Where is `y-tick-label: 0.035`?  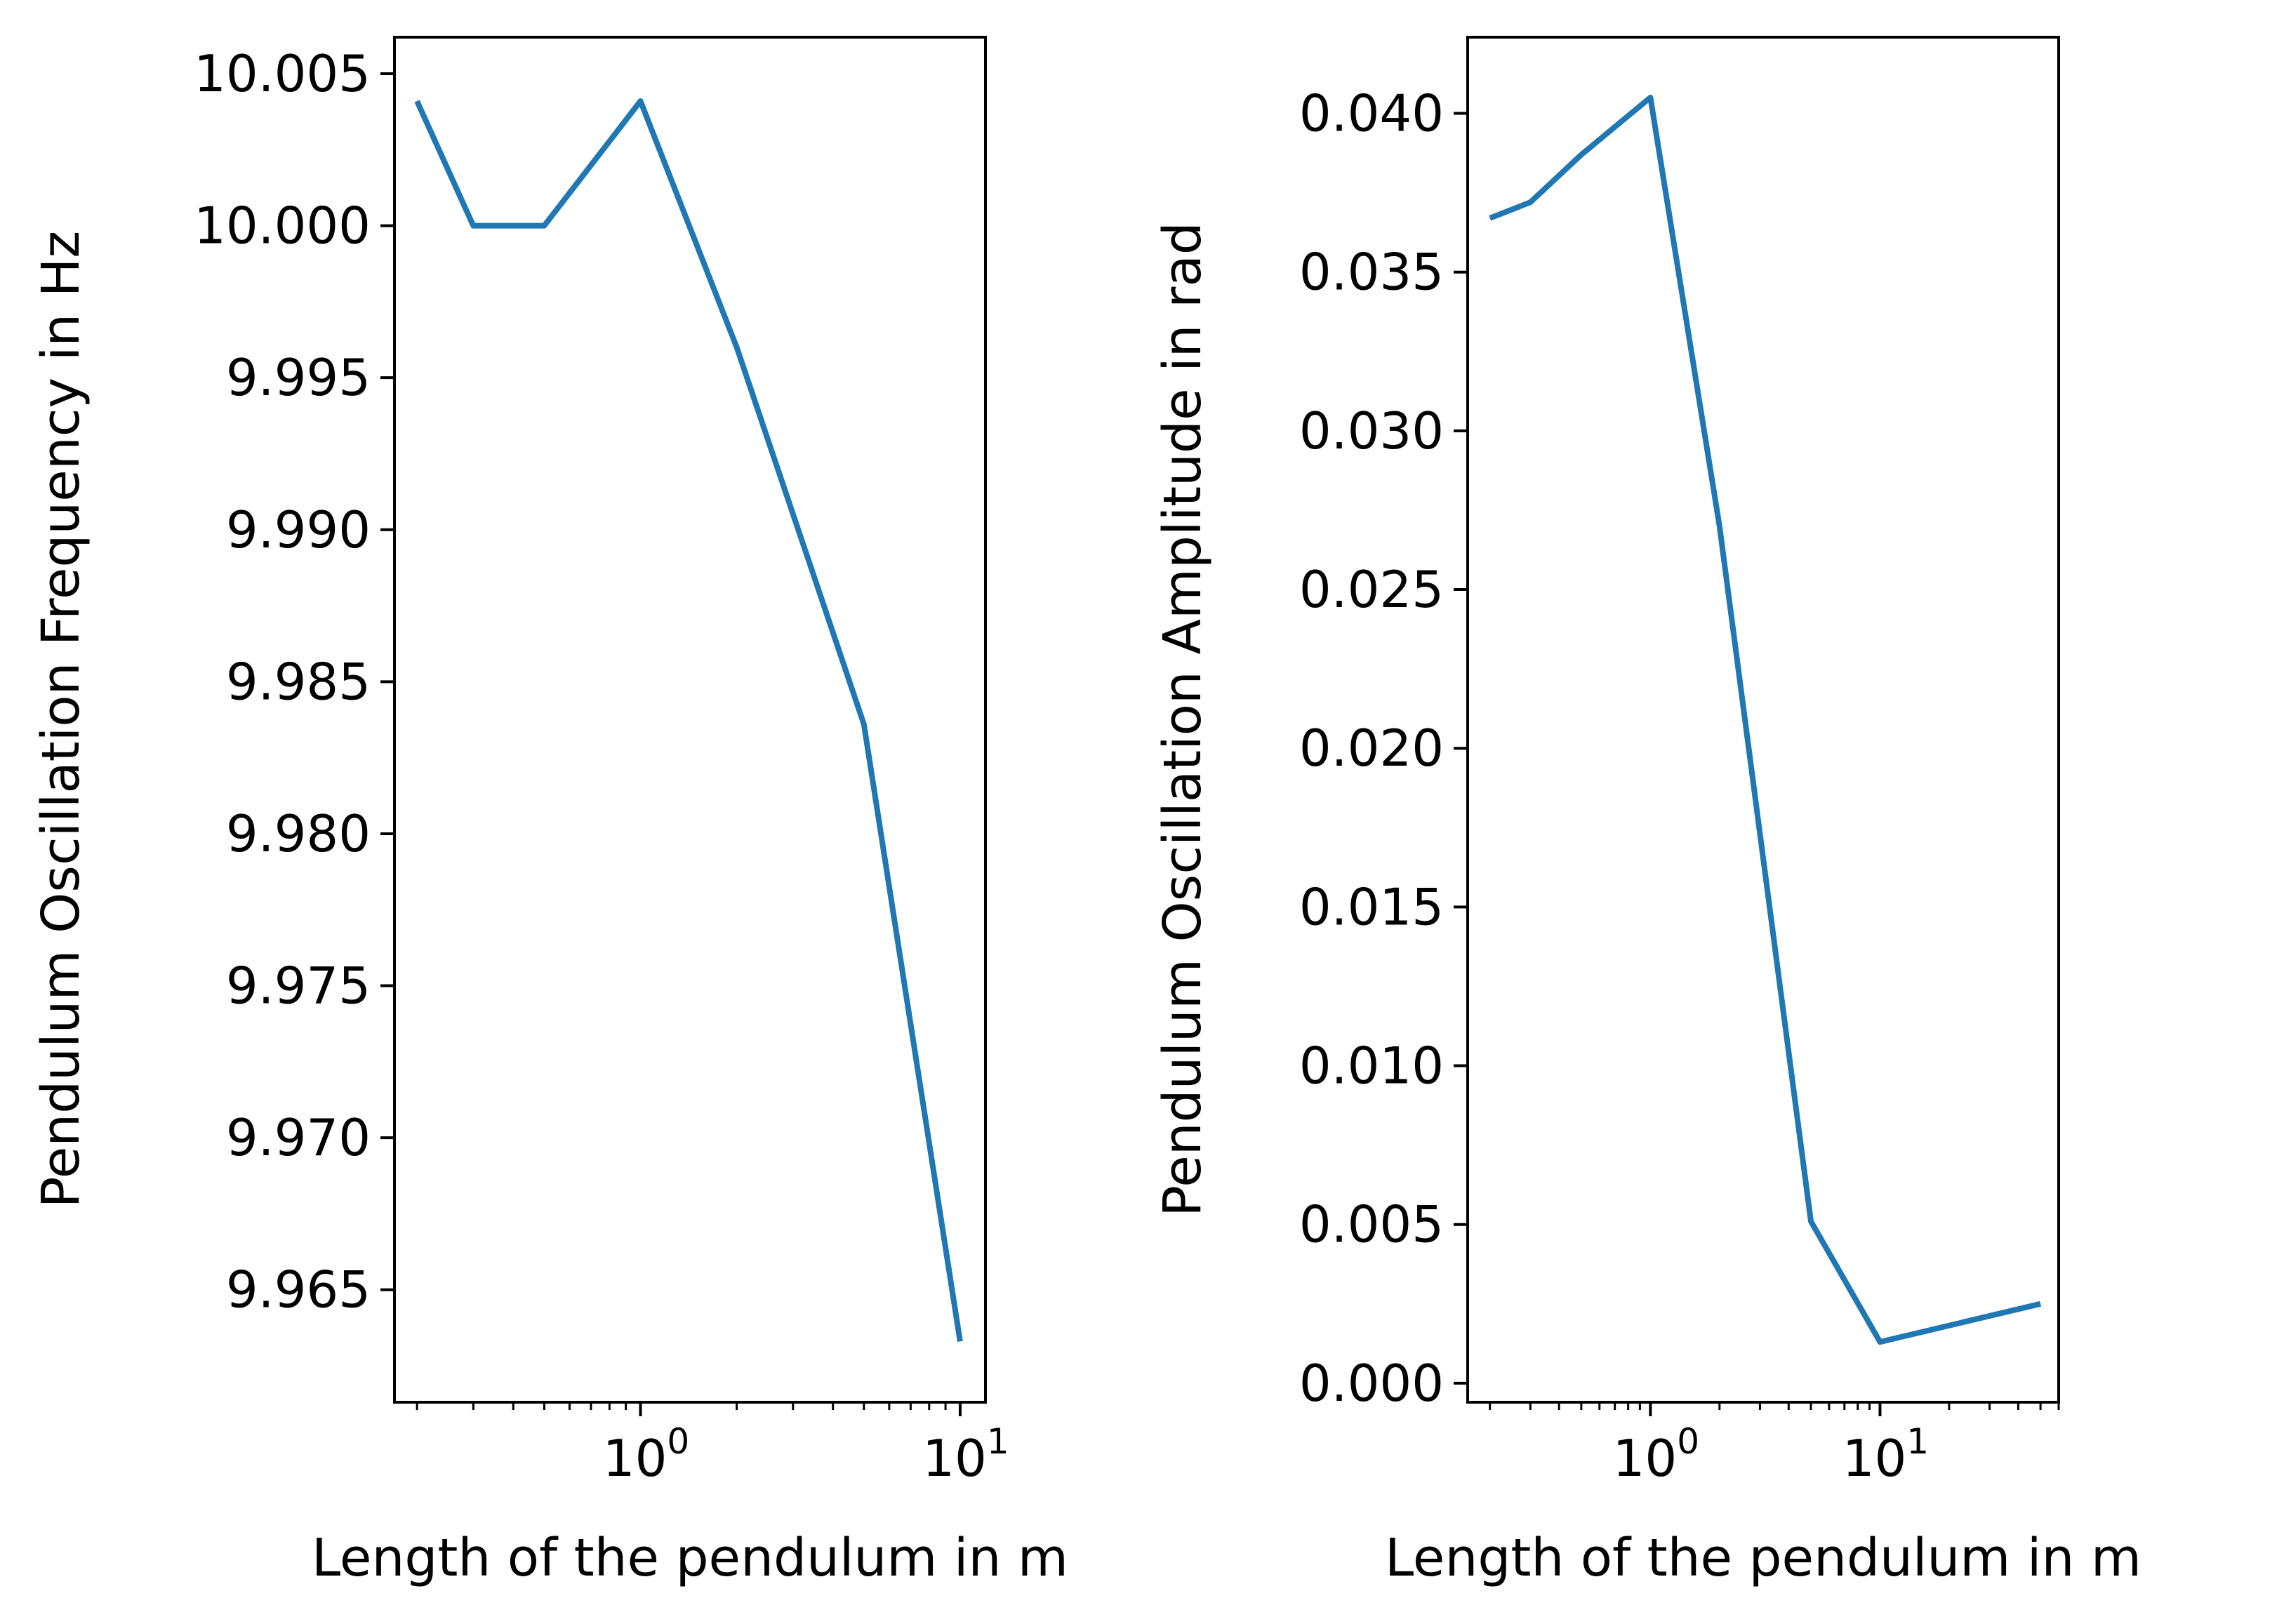
y-tick-label: 0.035 is located at coordinates (1371, 272).